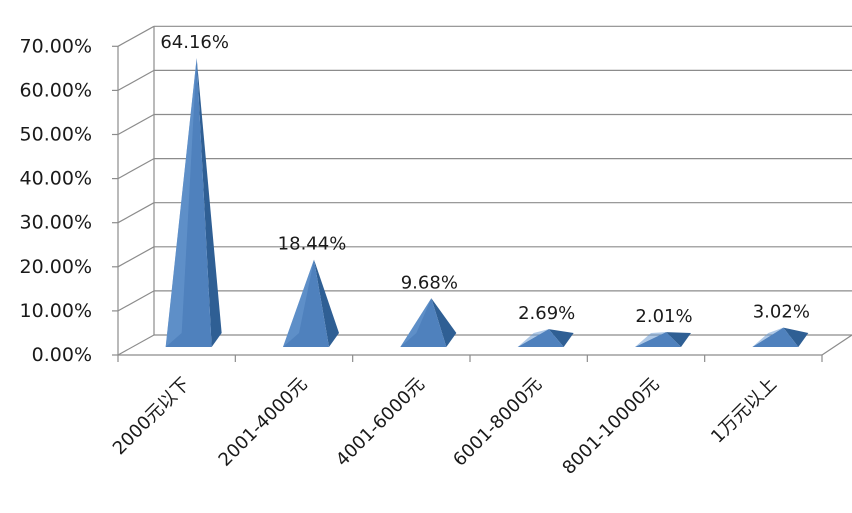  I want to click on y-tick-label: 10.00%, so click(56, 311).